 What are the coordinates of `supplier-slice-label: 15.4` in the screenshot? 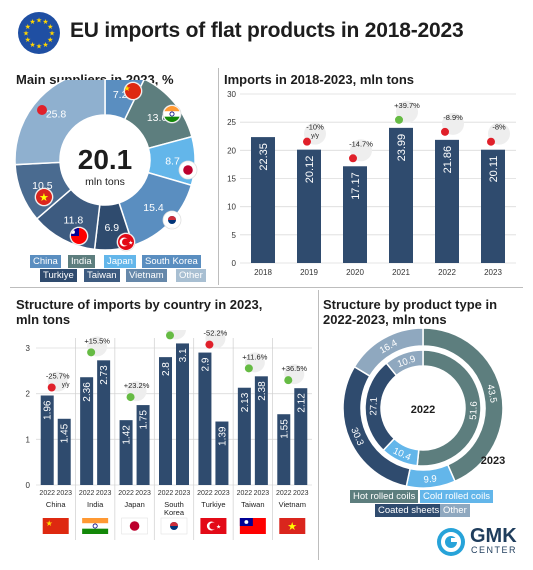 It's located at (153, 208).